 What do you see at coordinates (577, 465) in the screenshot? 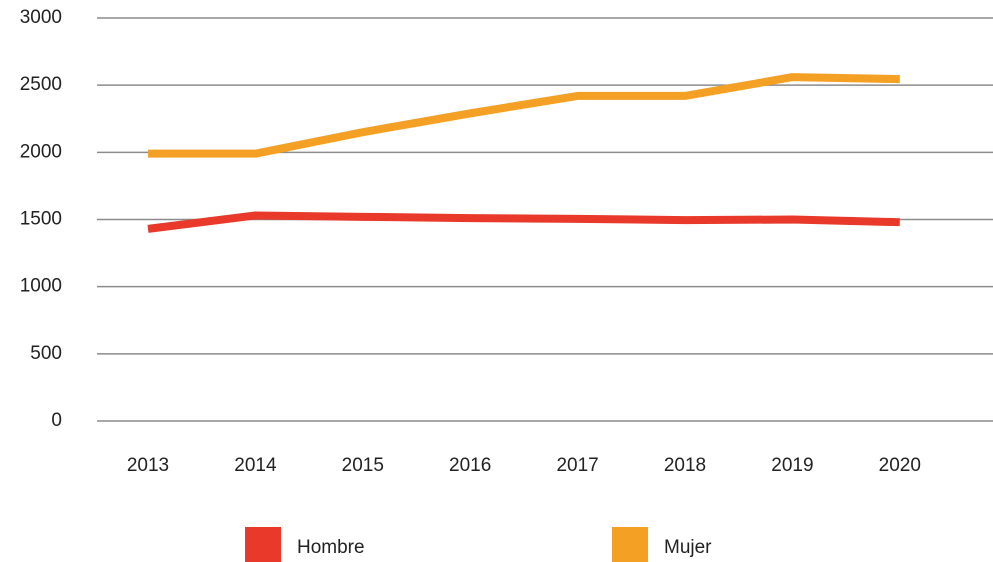
I see `x-tick-label: 2017` at bounding box center [577, 465].